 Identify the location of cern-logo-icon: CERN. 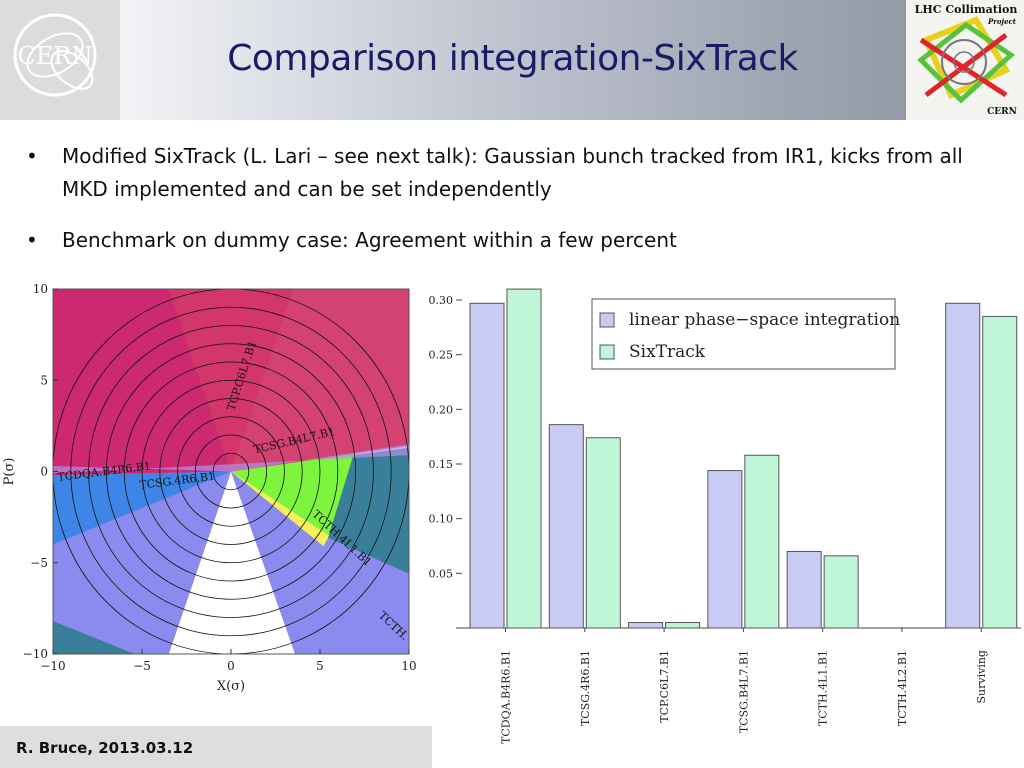
(55, 55).